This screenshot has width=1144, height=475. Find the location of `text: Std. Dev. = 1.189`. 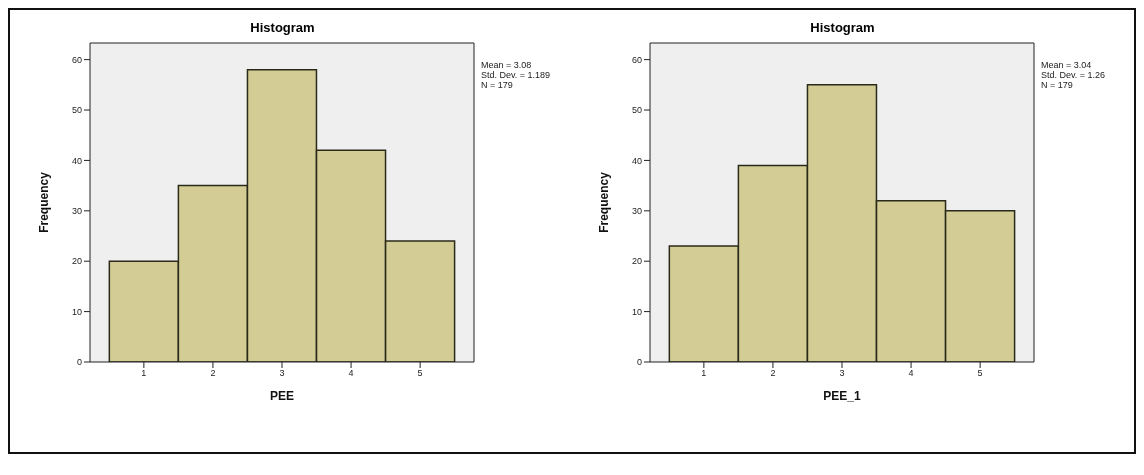

text: Std. Dev. = 1.189 is located at coordinates (516, 75).